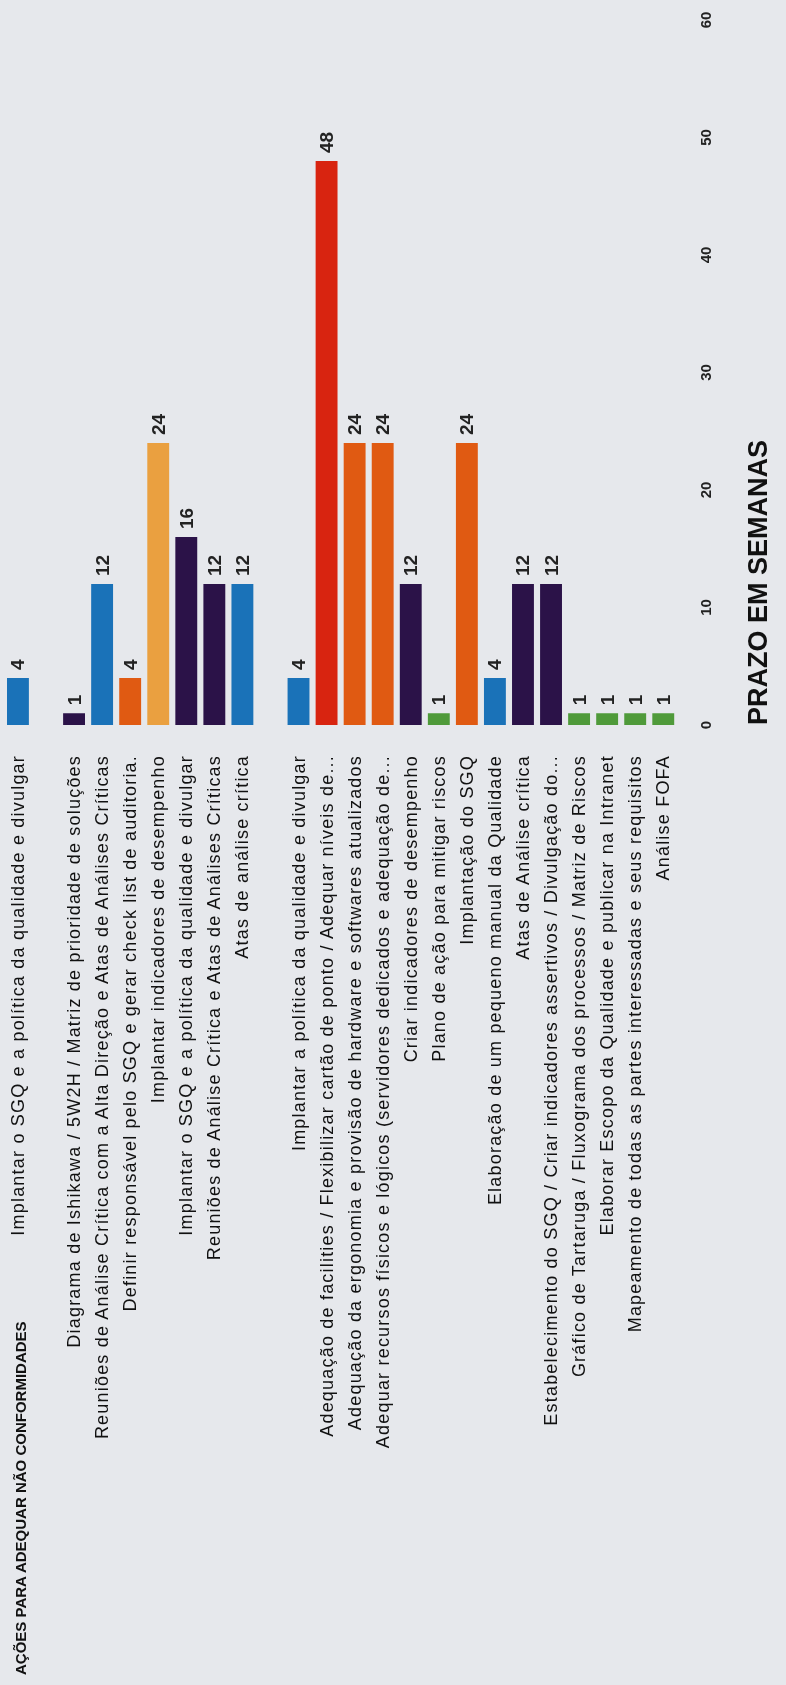 The height and width of the screenshot is (1685, 786). What do you see at coordinates (74, 1051) in the screenshot?
I see `x-tick-label: Diagrama de Ishikawa / 5W2H / Matriz de prioridade de soluções` at bounding box center [74, 1051].